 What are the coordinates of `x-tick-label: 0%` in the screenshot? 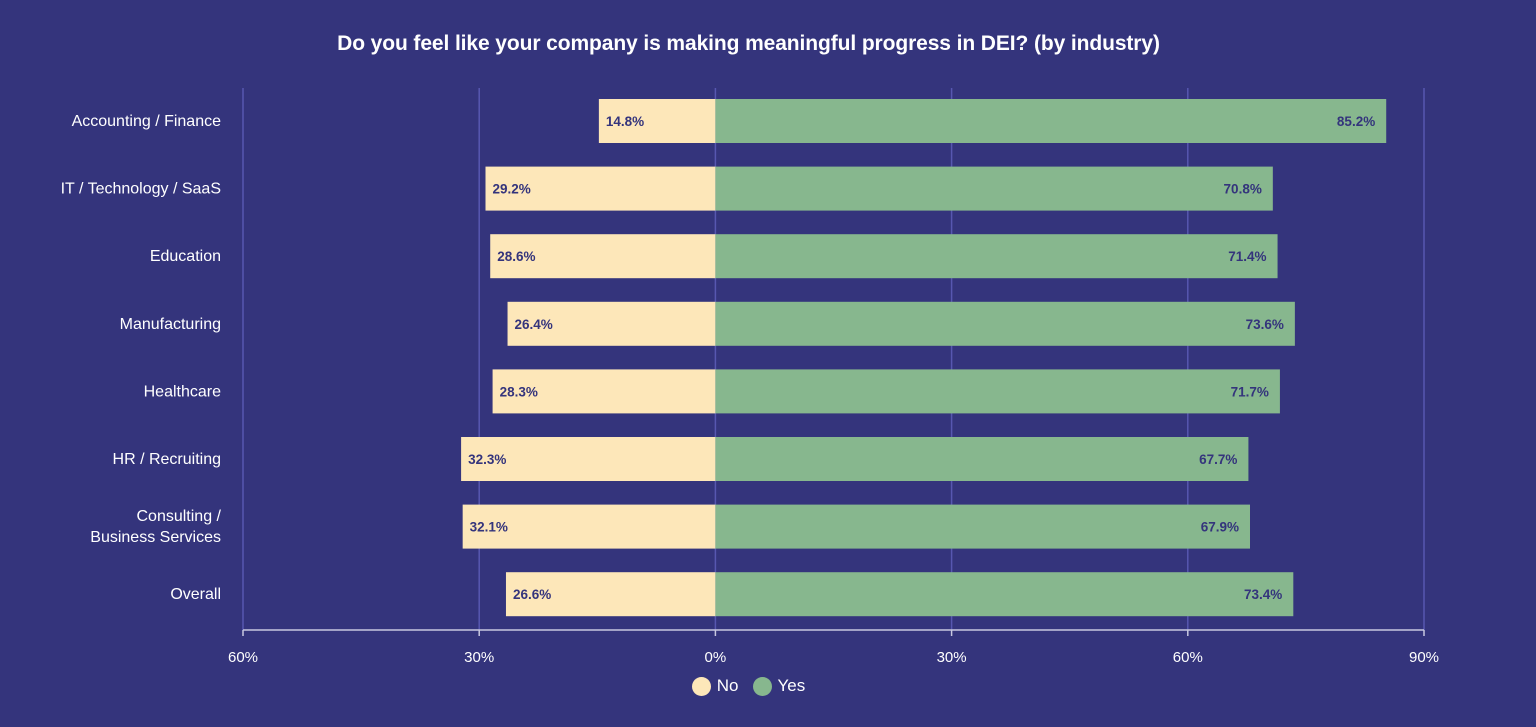 It's located at (716, 657).